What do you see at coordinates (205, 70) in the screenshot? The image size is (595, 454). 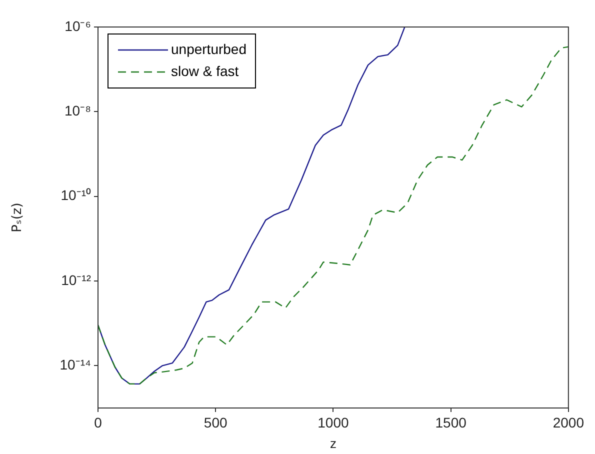 I see `legend-label: slow & fast` at bounding box center [205, 70].